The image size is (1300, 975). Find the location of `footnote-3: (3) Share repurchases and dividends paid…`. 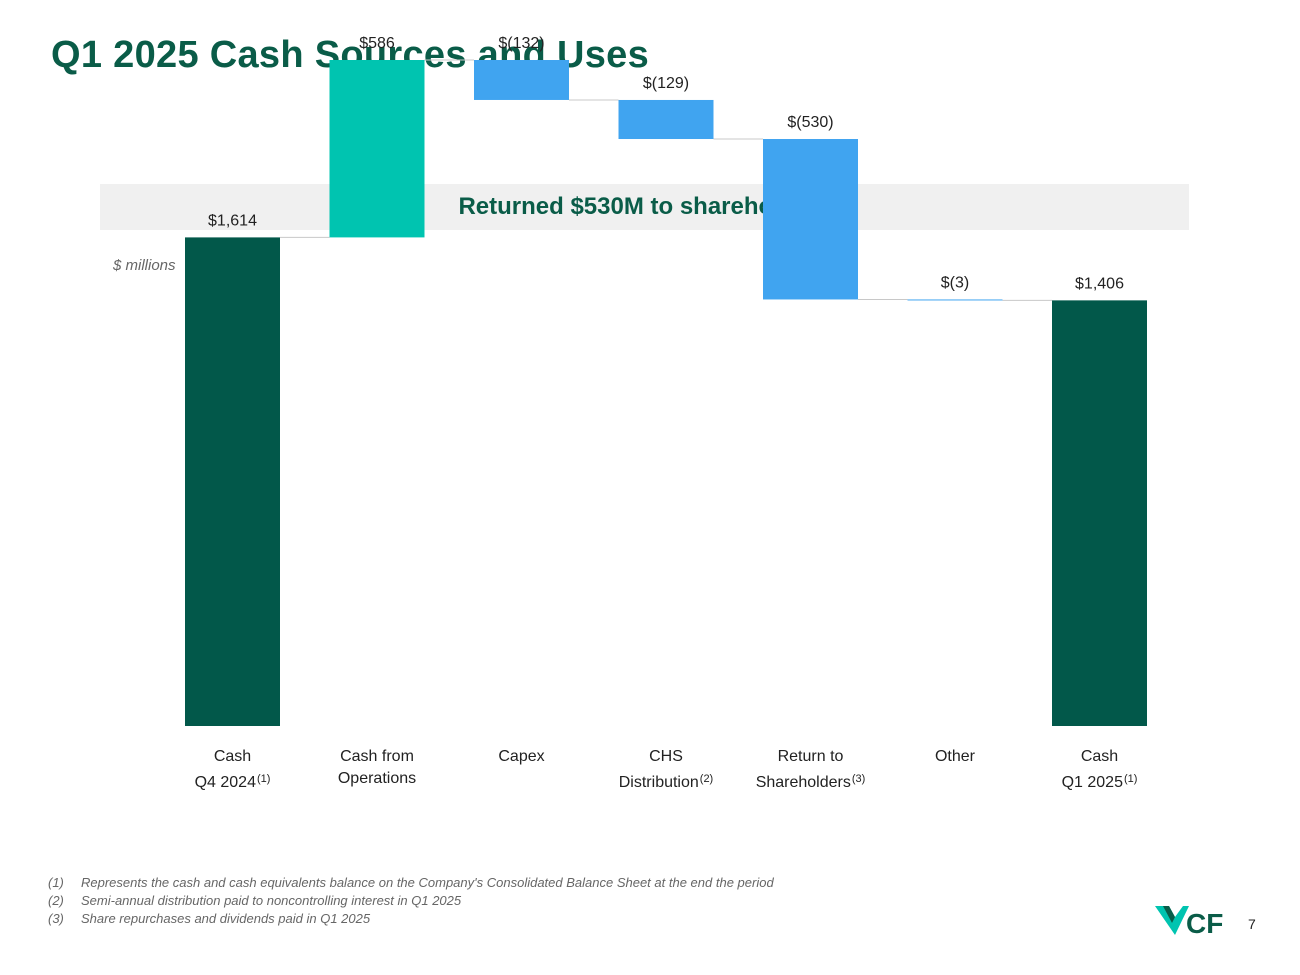

footnote-3: (3) Share repurchases and dividends paid… is located at coordinates (411, 919).